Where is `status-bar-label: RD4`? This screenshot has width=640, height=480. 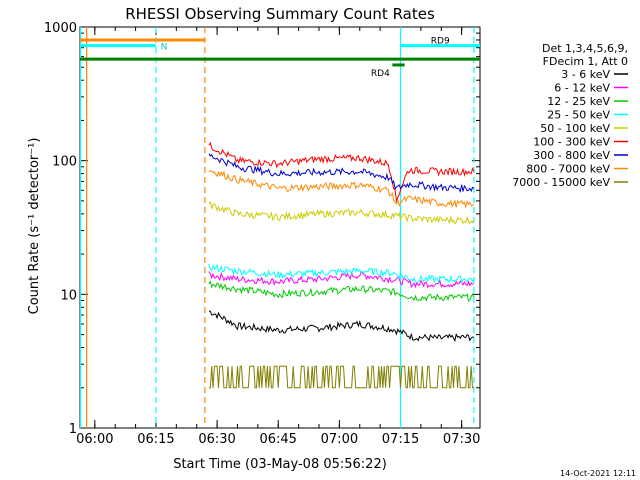
status-bar-label: RD4 is located at coordinates (380, 74).